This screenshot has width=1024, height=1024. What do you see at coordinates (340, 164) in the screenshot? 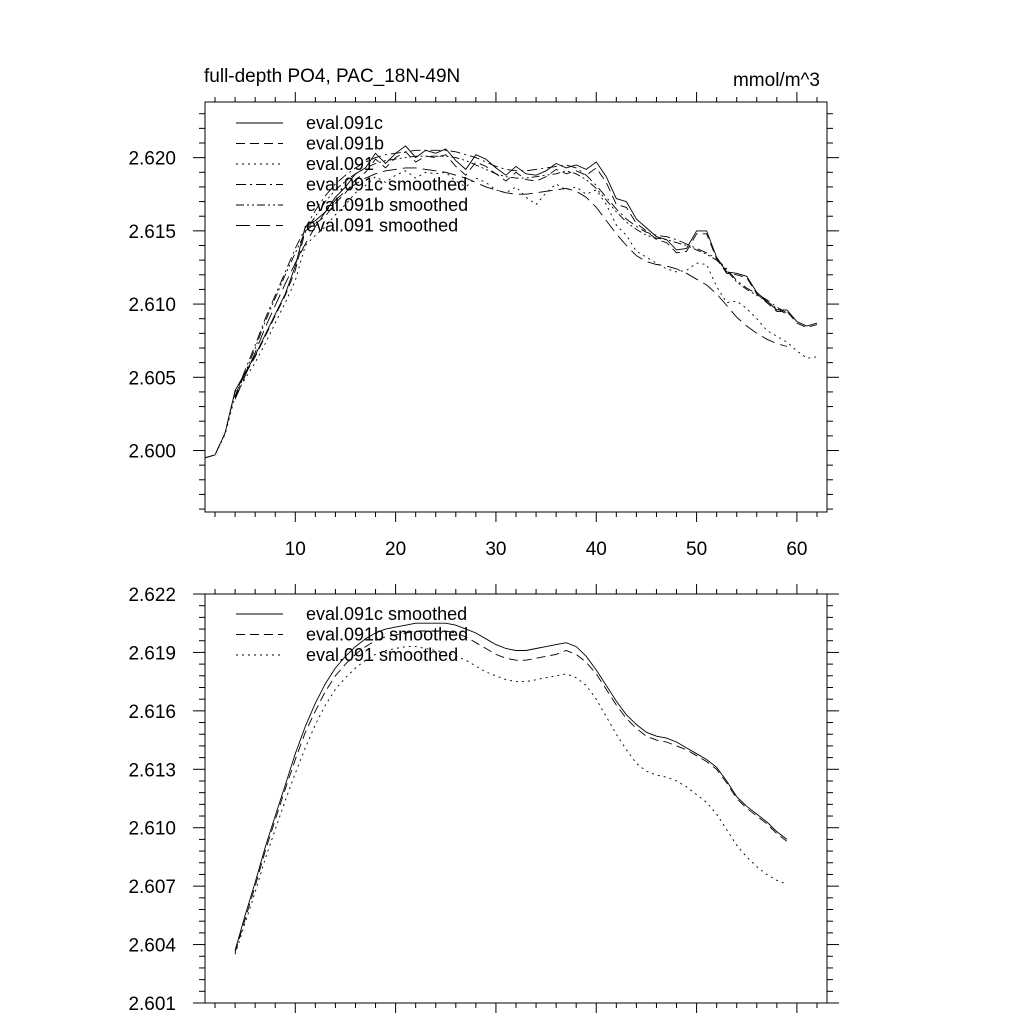
I see `legend-label: eval.091` at bounding box center [340, 164].